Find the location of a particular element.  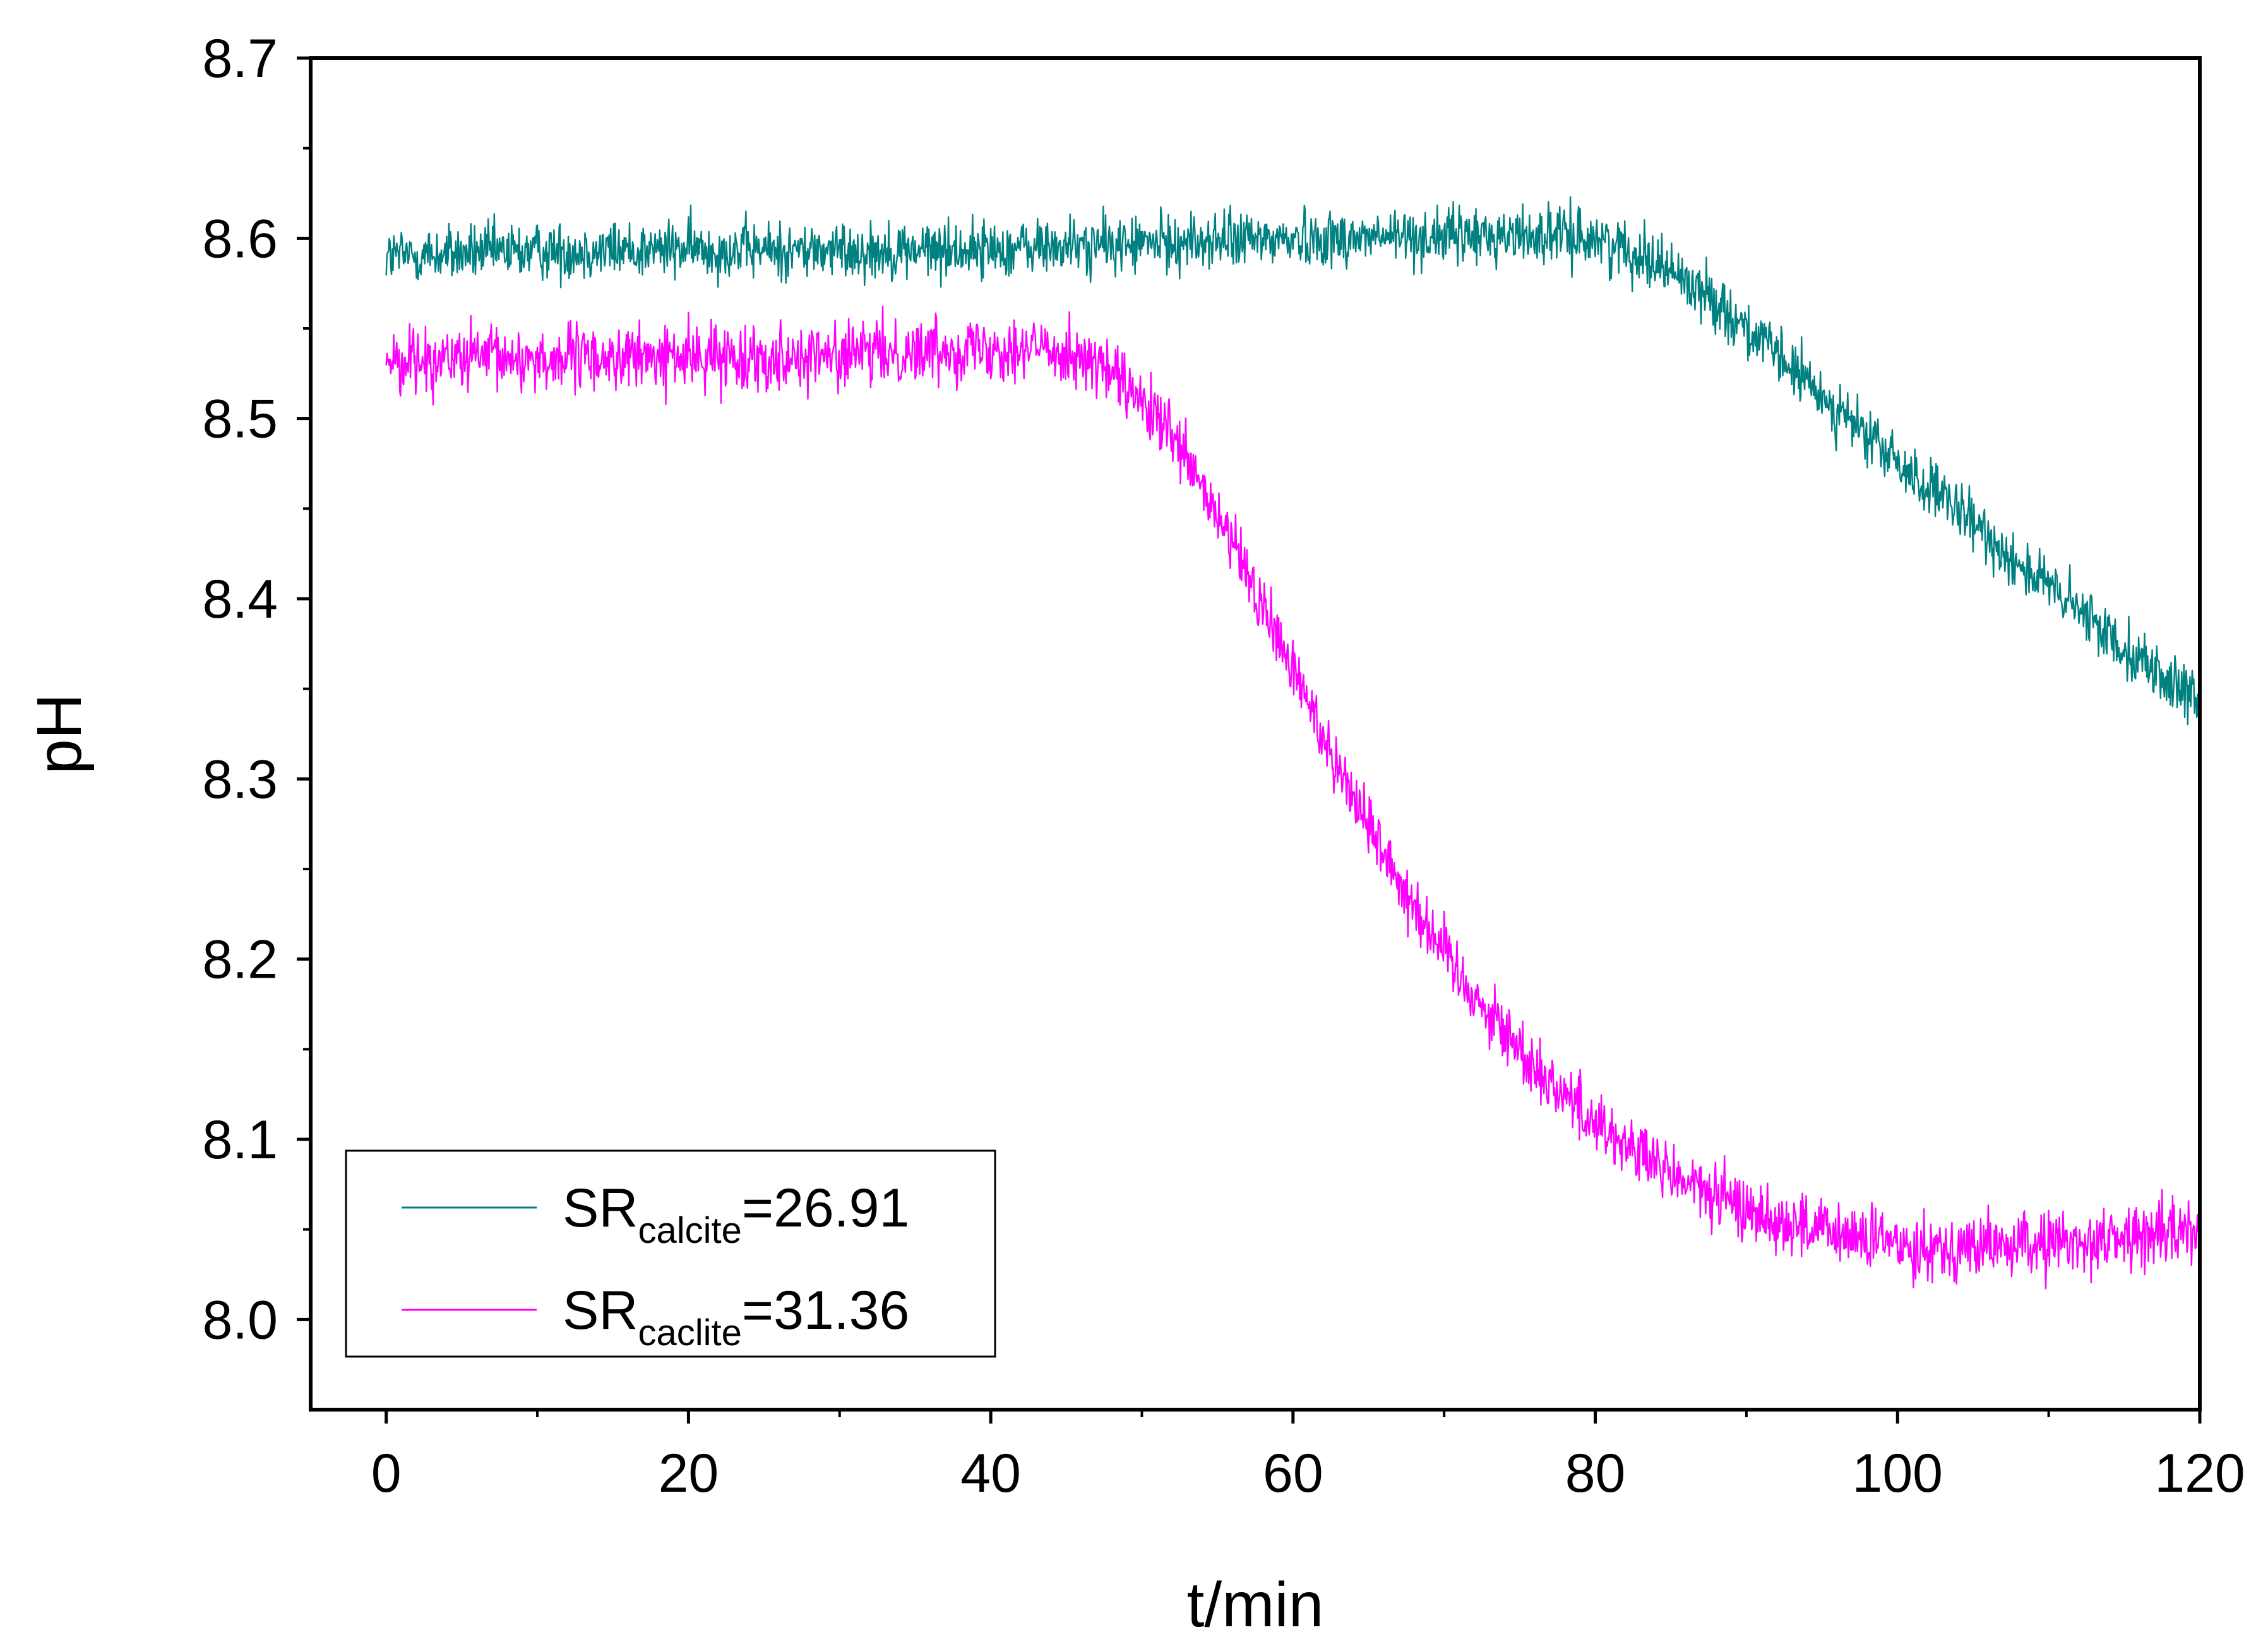

y-tick-label: 8.4 is located at coordinates (240, 599).